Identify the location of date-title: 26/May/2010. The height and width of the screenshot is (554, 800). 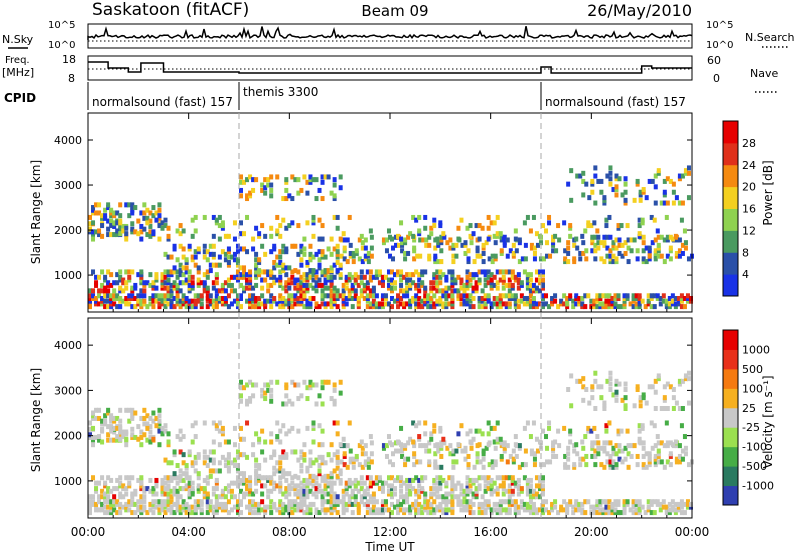
(639, 10).